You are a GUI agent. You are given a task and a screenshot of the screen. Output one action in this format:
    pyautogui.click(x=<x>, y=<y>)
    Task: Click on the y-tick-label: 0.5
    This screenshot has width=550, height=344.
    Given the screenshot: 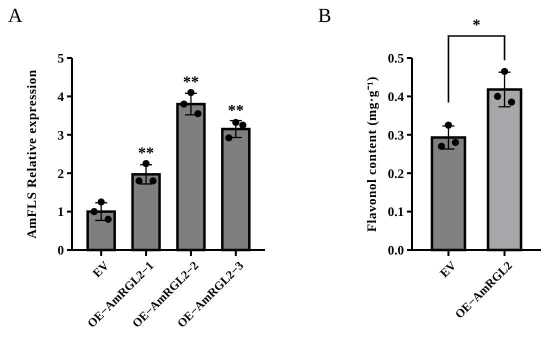 What is the action you would take?
    pyautogui.click(x=396, y=58)
    